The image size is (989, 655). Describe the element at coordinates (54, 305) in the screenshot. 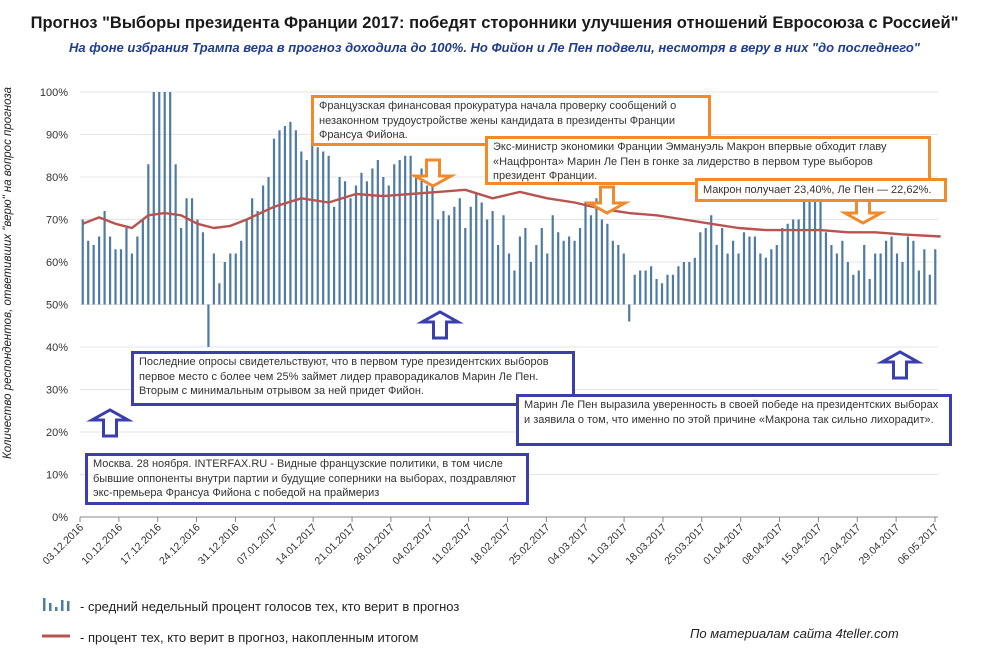

I see `y-tick-labels: 0% 10% 20% 30% 40% 50% 60% 70% 80% 90% 100%` at that location.